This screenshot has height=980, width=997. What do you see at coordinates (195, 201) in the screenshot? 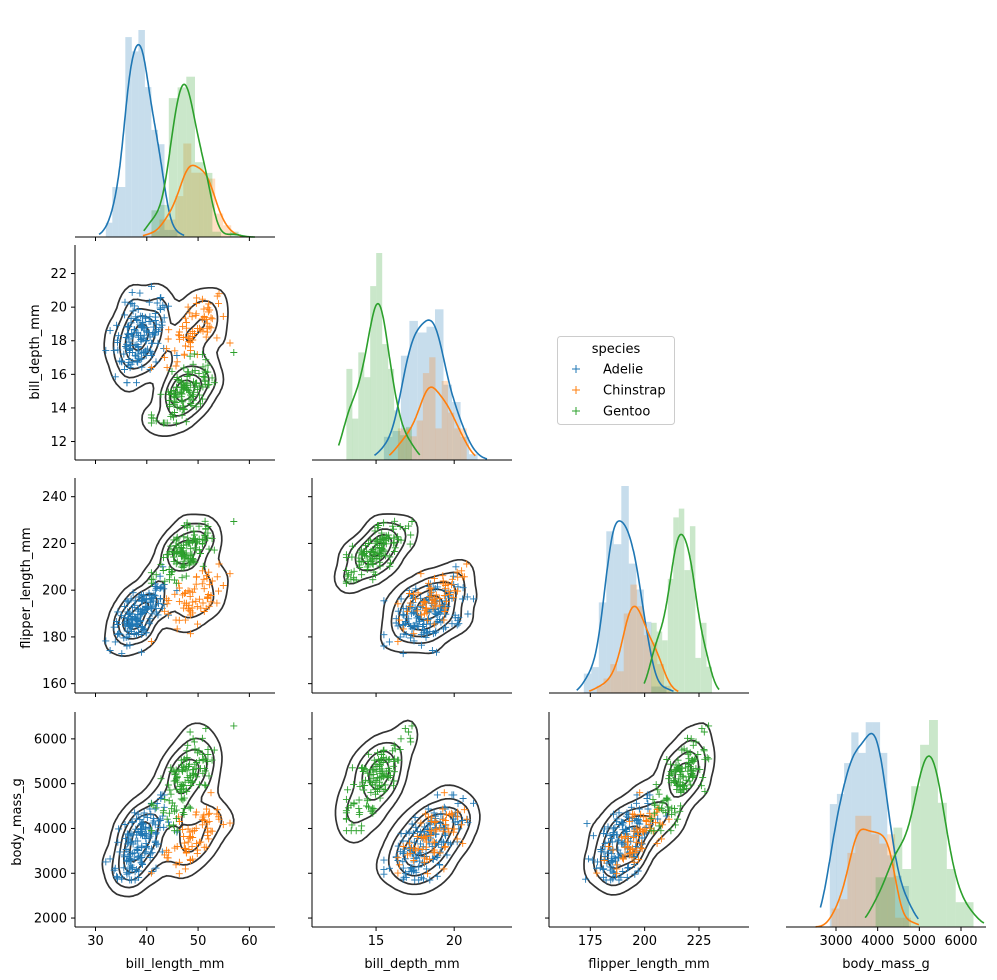
I see `kde-curve` at bounding box center [195, 201].